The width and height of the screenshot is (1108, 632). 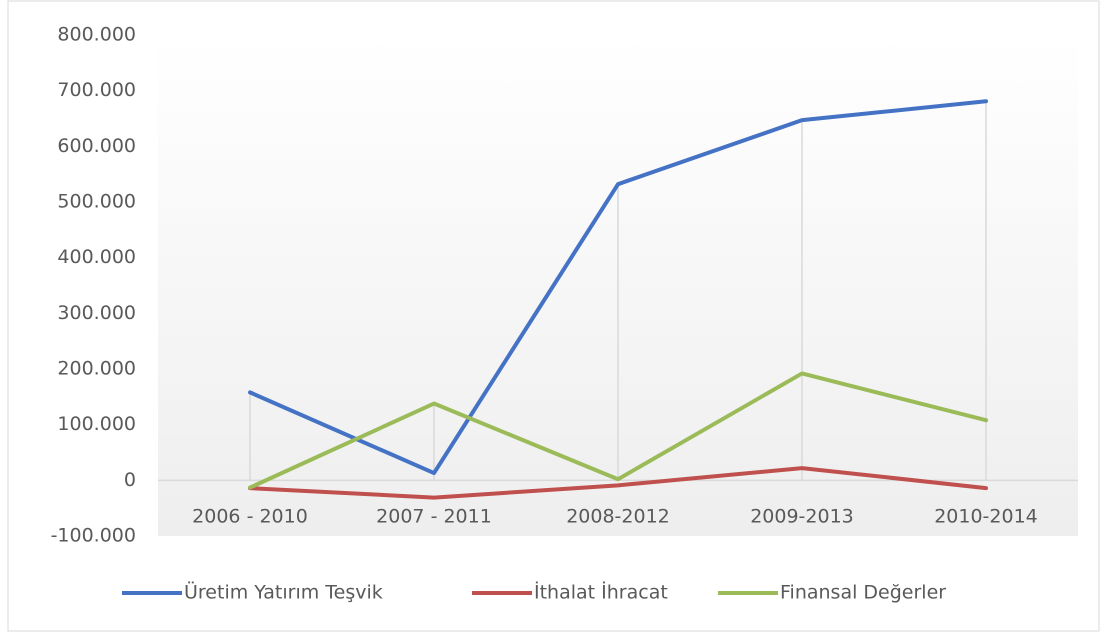 I want to click on x-tick-label: 2009-2013, so click(x=802, y=517).